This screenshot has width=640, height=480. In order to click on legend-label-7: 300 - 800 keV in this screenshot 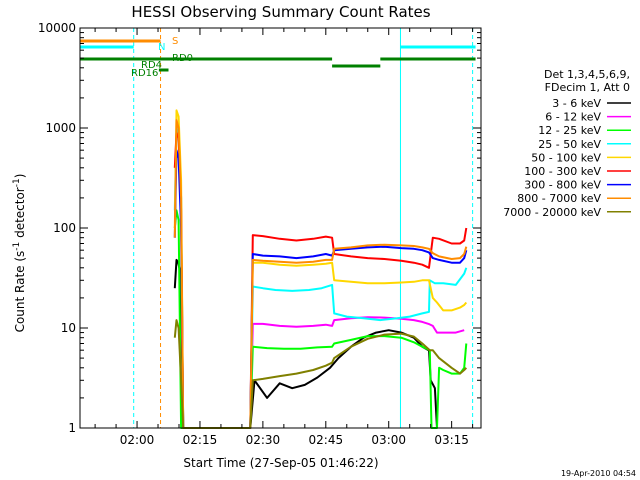, I will do `click(562, 185)`.